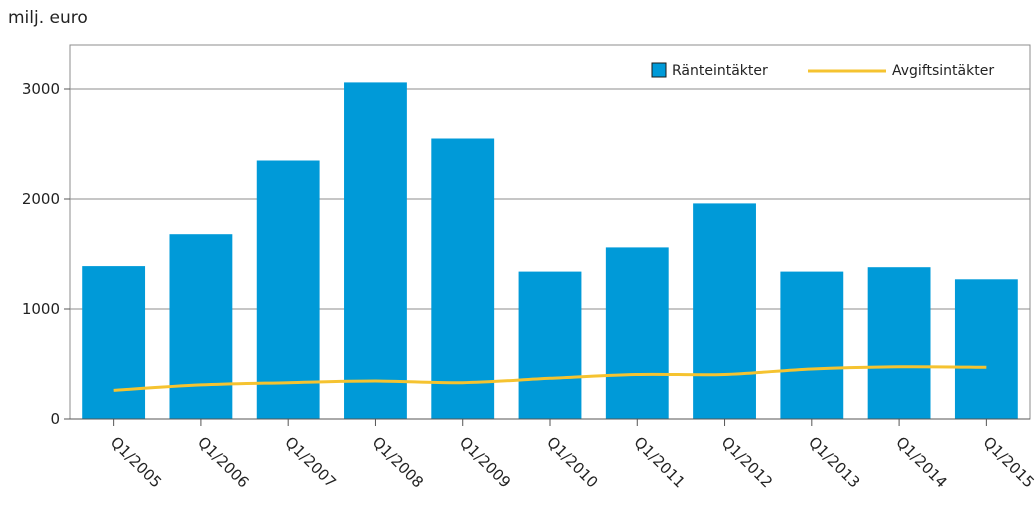 The width and height of the screenshot is (1035, 510). Describe the element at coordinates (921, 462) in the screenshot. I see `x-tick-label: Q1/2014` at that location.